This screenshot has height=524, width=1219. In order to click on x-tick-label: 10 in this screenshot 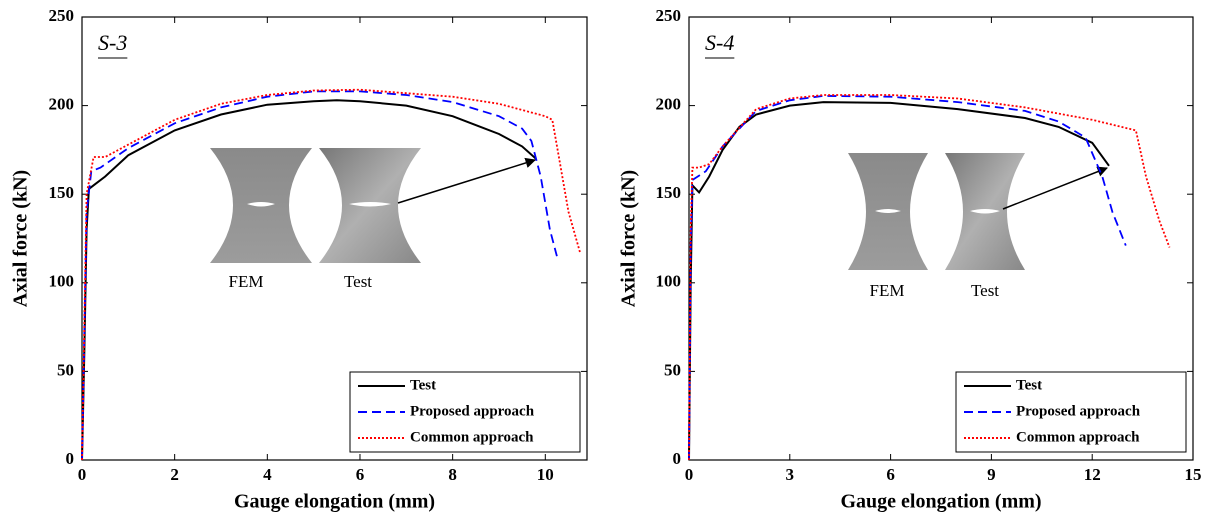, I will do `click(545, 474)`.